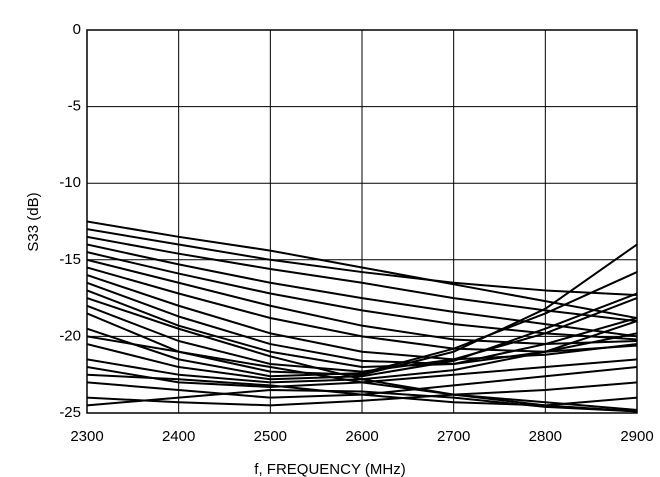 The image size is (660, 477). Describe the element at coordinates (178, 436) in the screenshot. I see `x-tick-label: 2400` at that location.